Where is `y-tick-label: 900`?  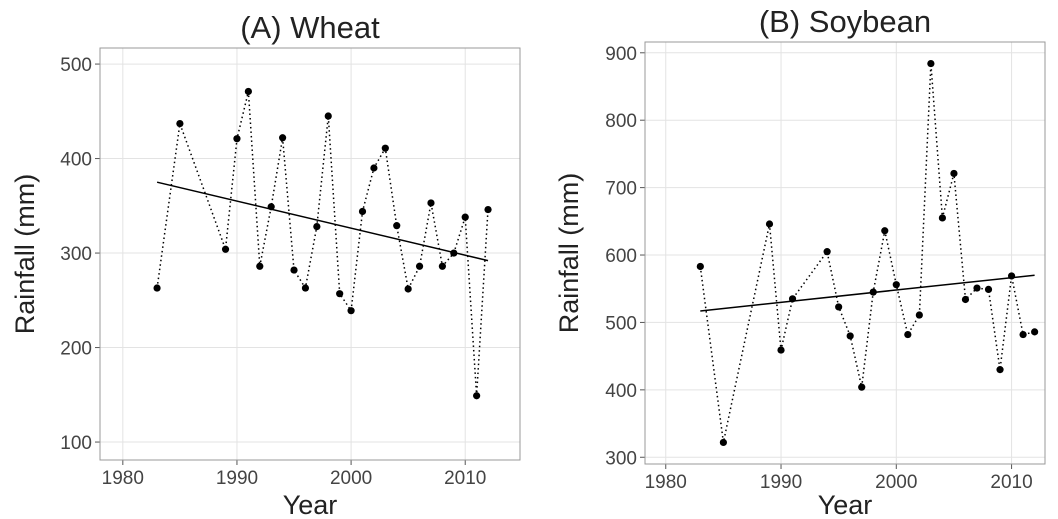
y-tick-label: 900 is located at coordinates (621, 54).